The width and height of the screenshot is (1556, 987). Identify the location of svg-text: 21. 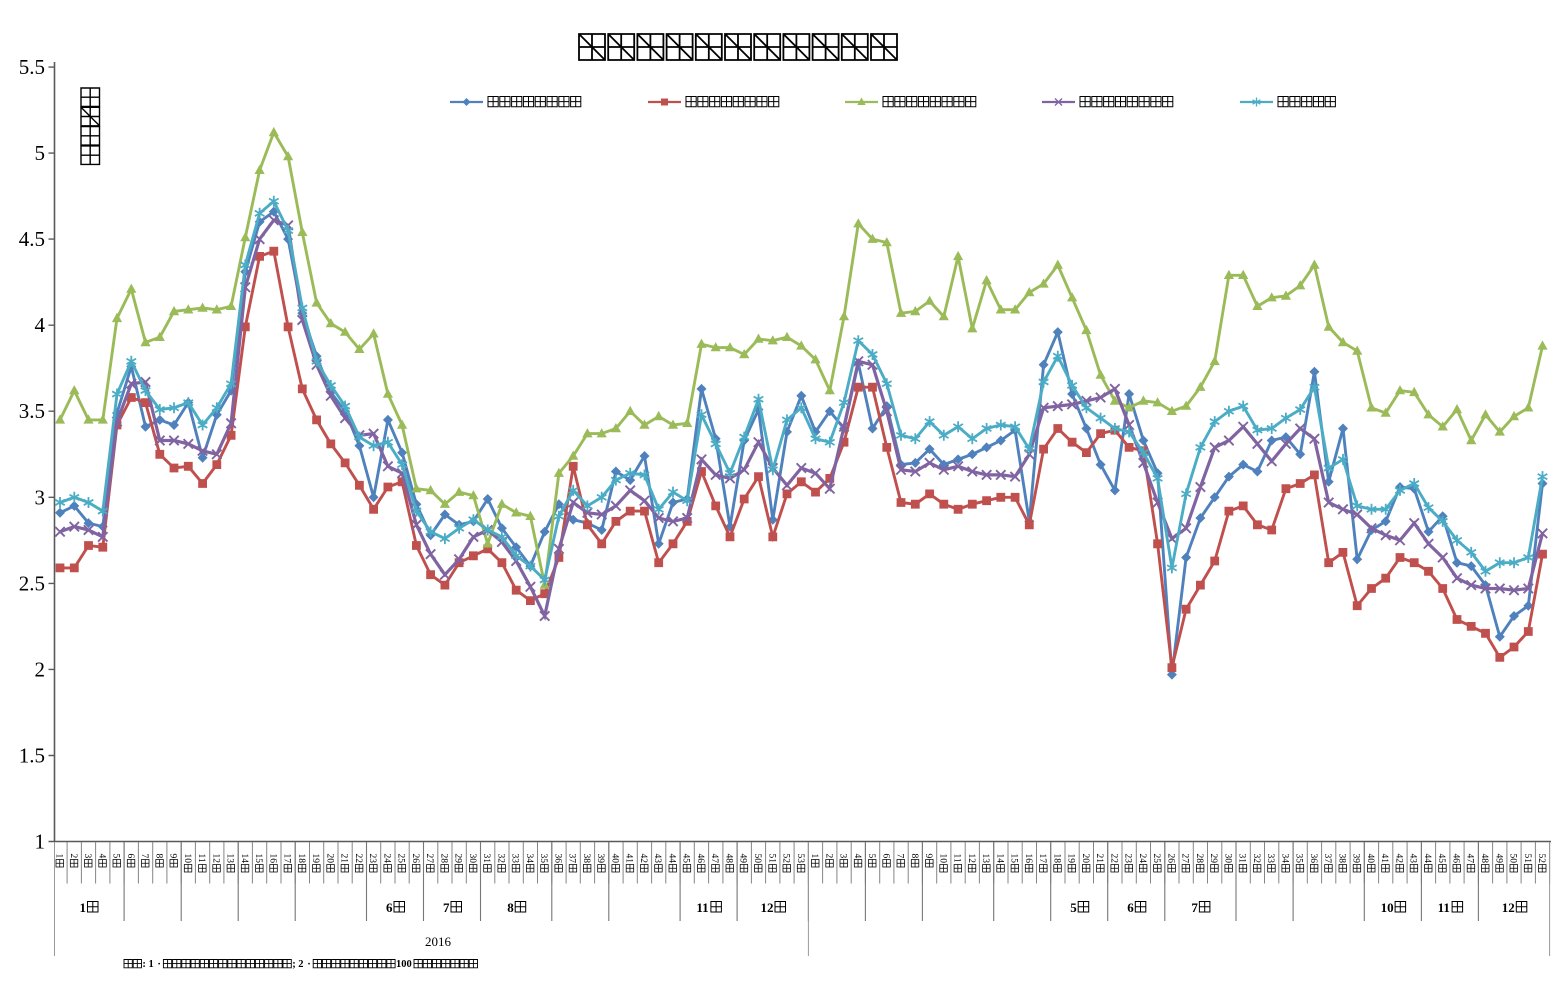
(344, 859).